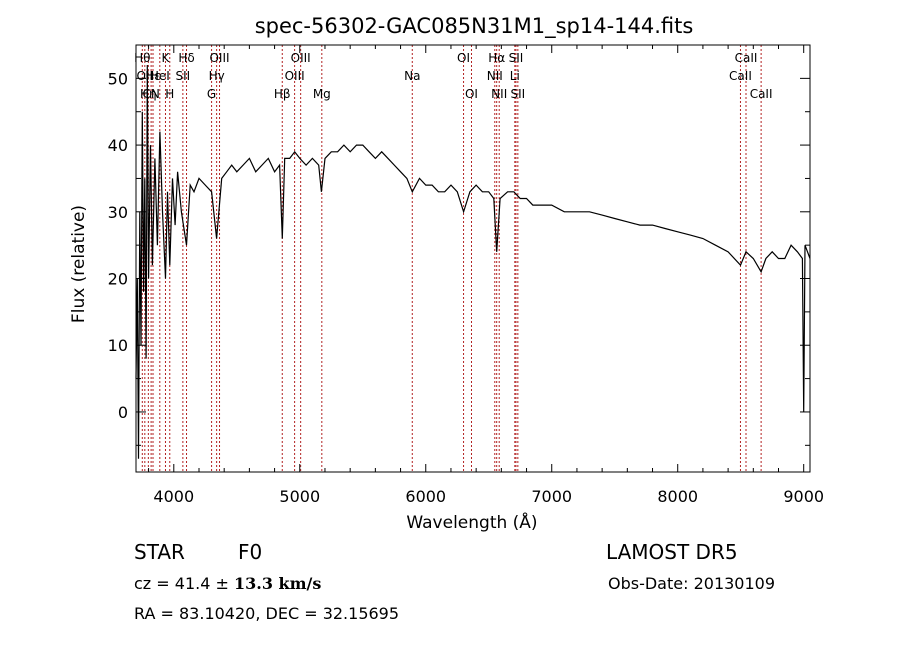  I want to click on y-tick-label: 30, so click(118, 212).